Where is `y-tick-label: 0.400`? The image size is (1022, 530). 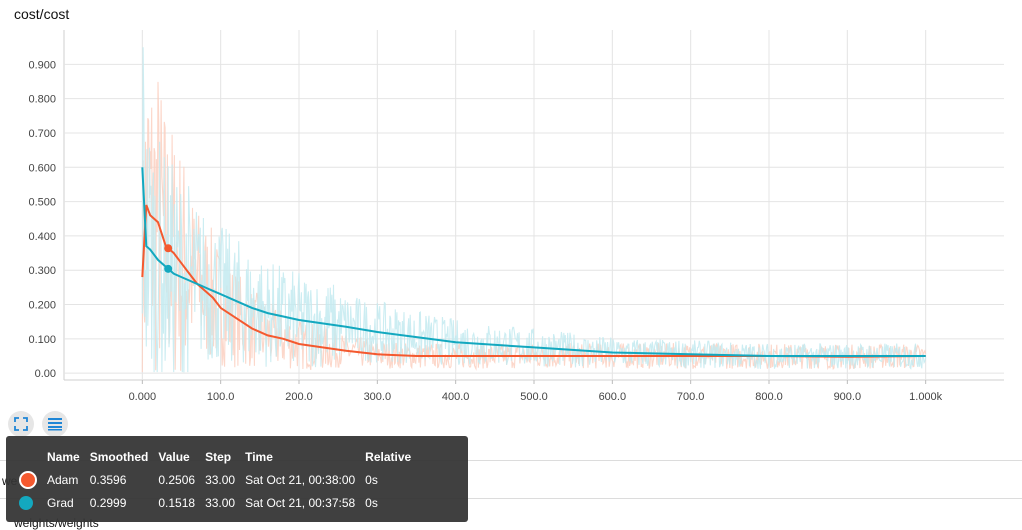
y-tick-label: 0.400 is located at coordinates (42, 237).